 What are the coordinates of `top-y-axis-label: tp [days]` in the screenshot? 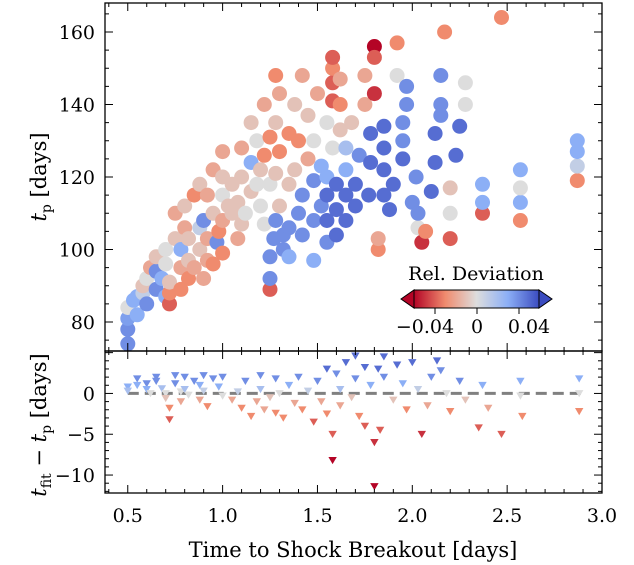 It's located at (41, 176).